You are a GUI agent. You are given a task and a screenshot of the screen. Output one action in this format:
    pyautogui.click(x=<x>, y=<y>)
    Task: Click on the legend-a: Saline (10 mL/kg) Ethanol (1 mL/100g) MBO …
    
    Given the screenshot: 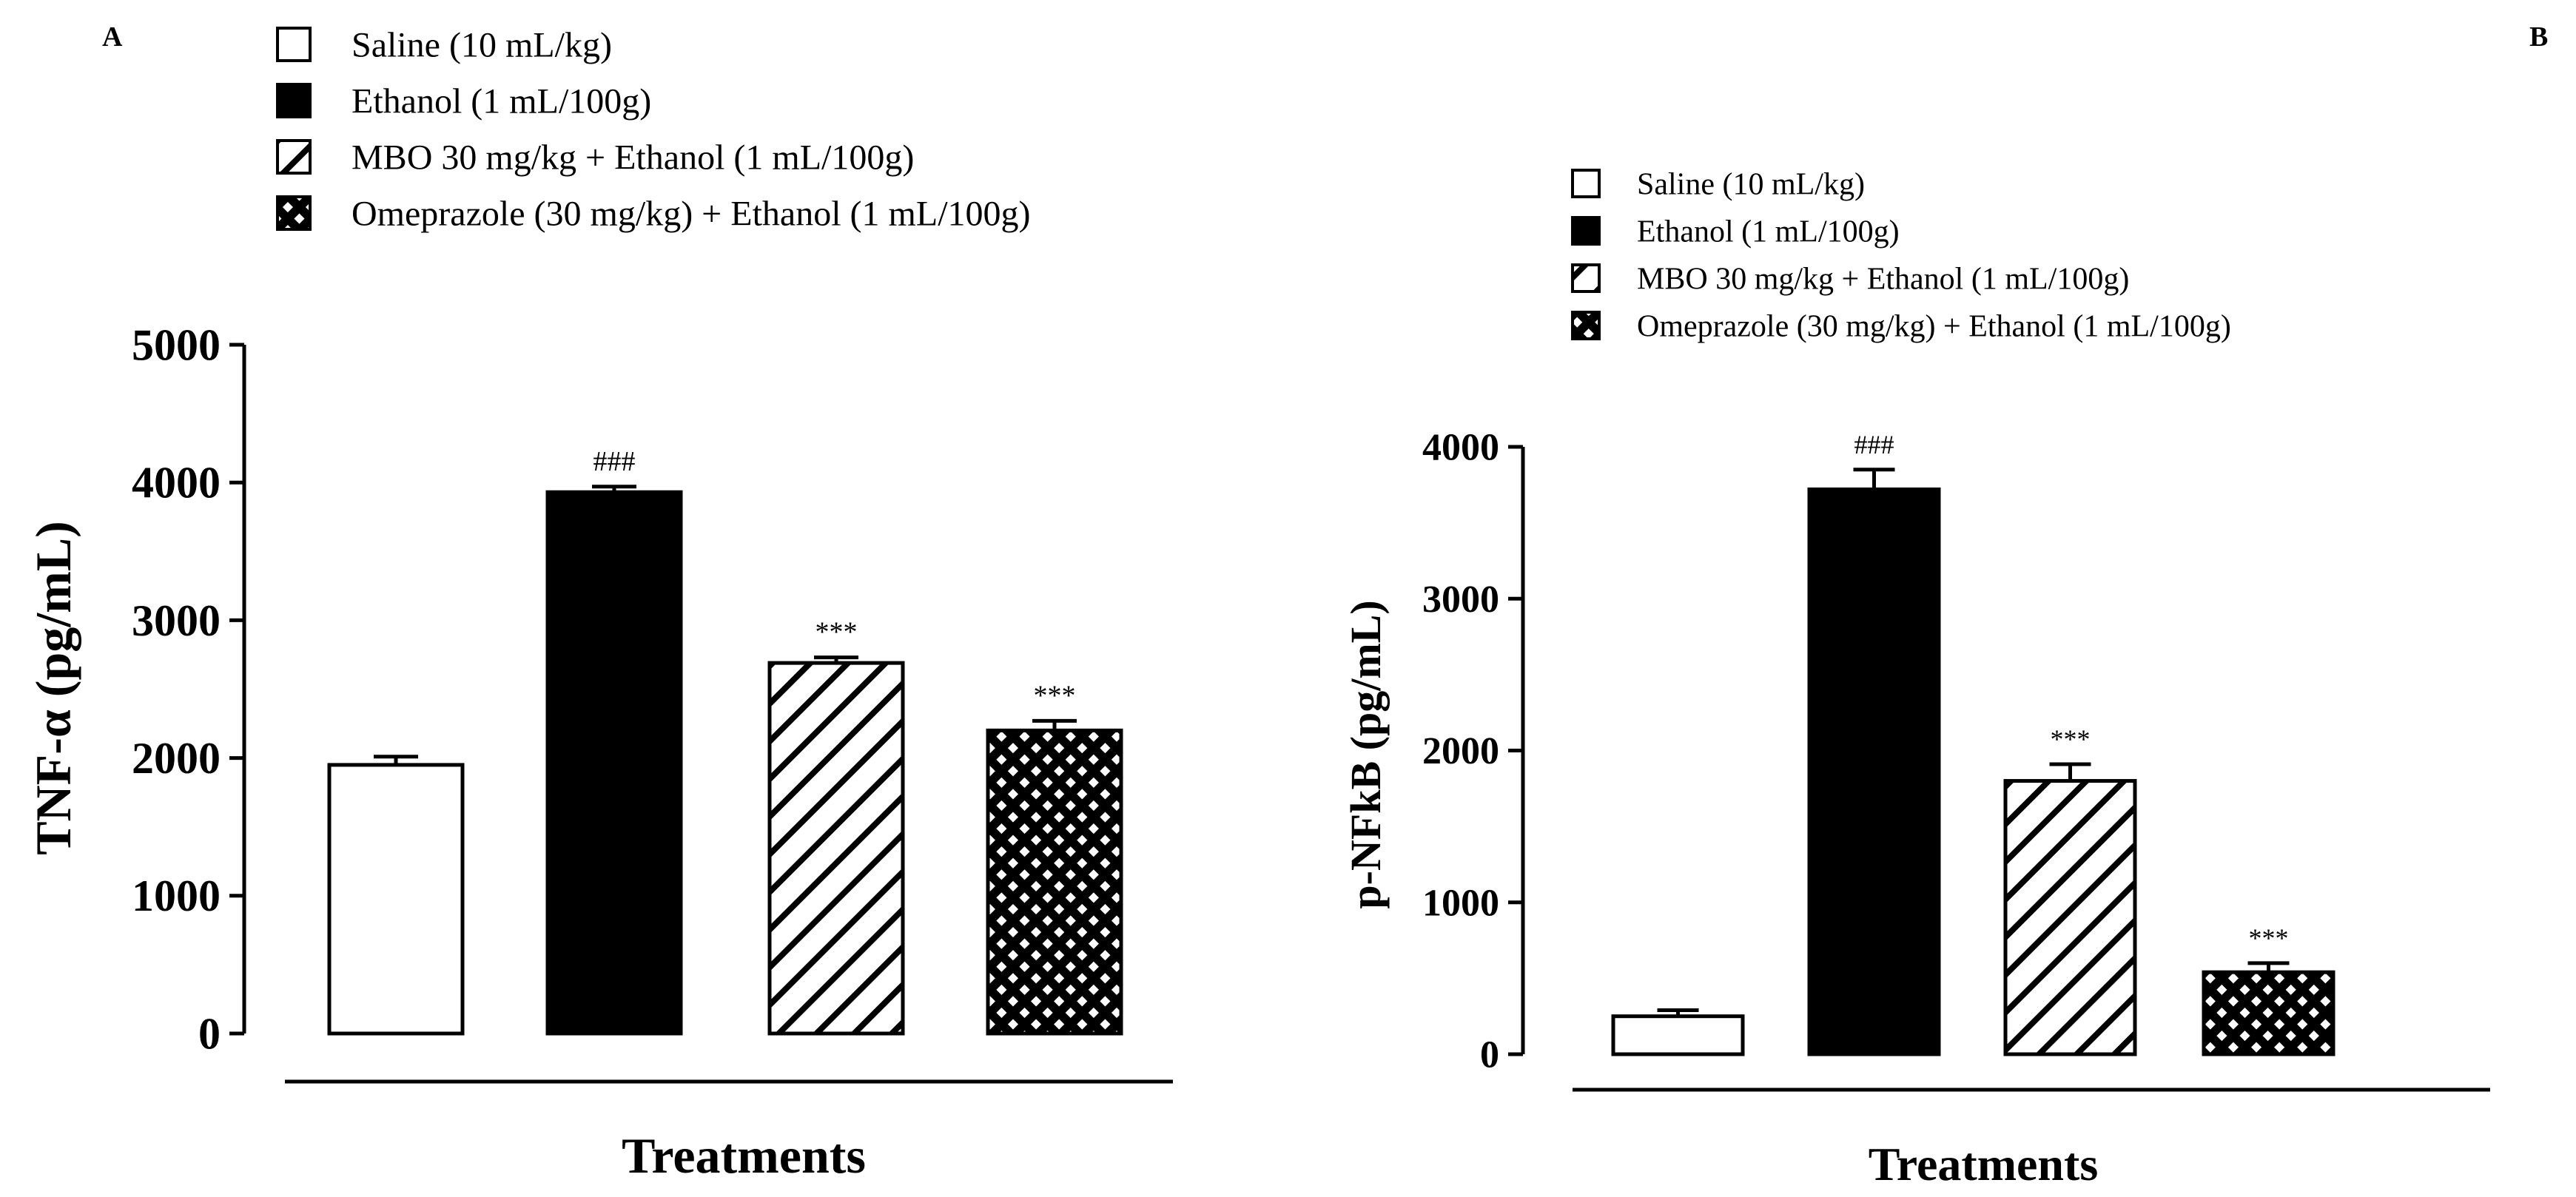 What is the action you would take?
    pyautogui.click(x=653, y=129)
    